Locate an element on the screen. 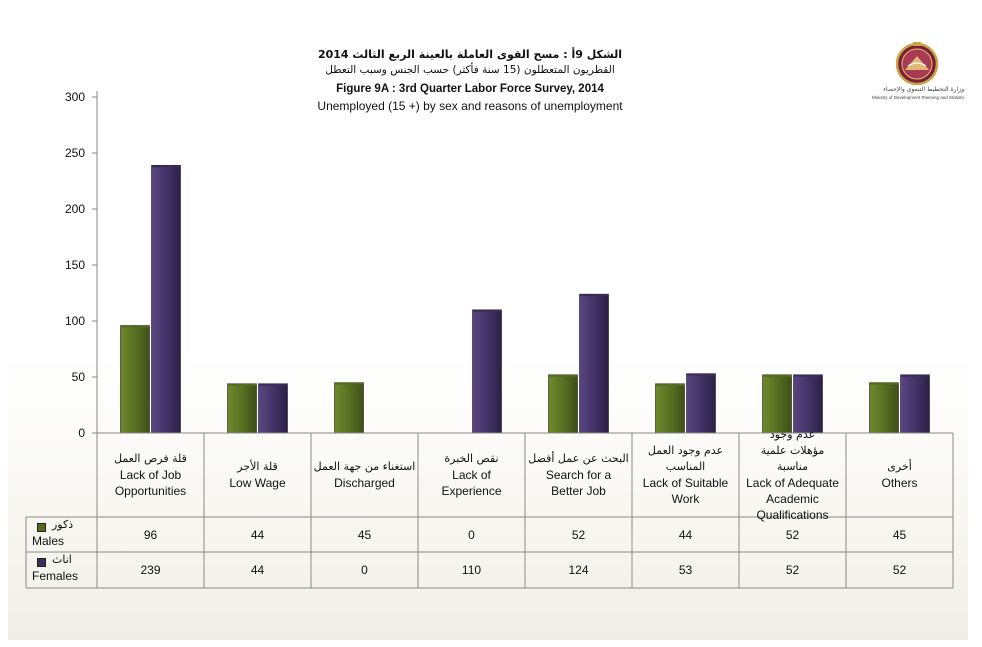 The image size is (982, 647). legend-females: اناث Females is located at coordinates (61, 570).